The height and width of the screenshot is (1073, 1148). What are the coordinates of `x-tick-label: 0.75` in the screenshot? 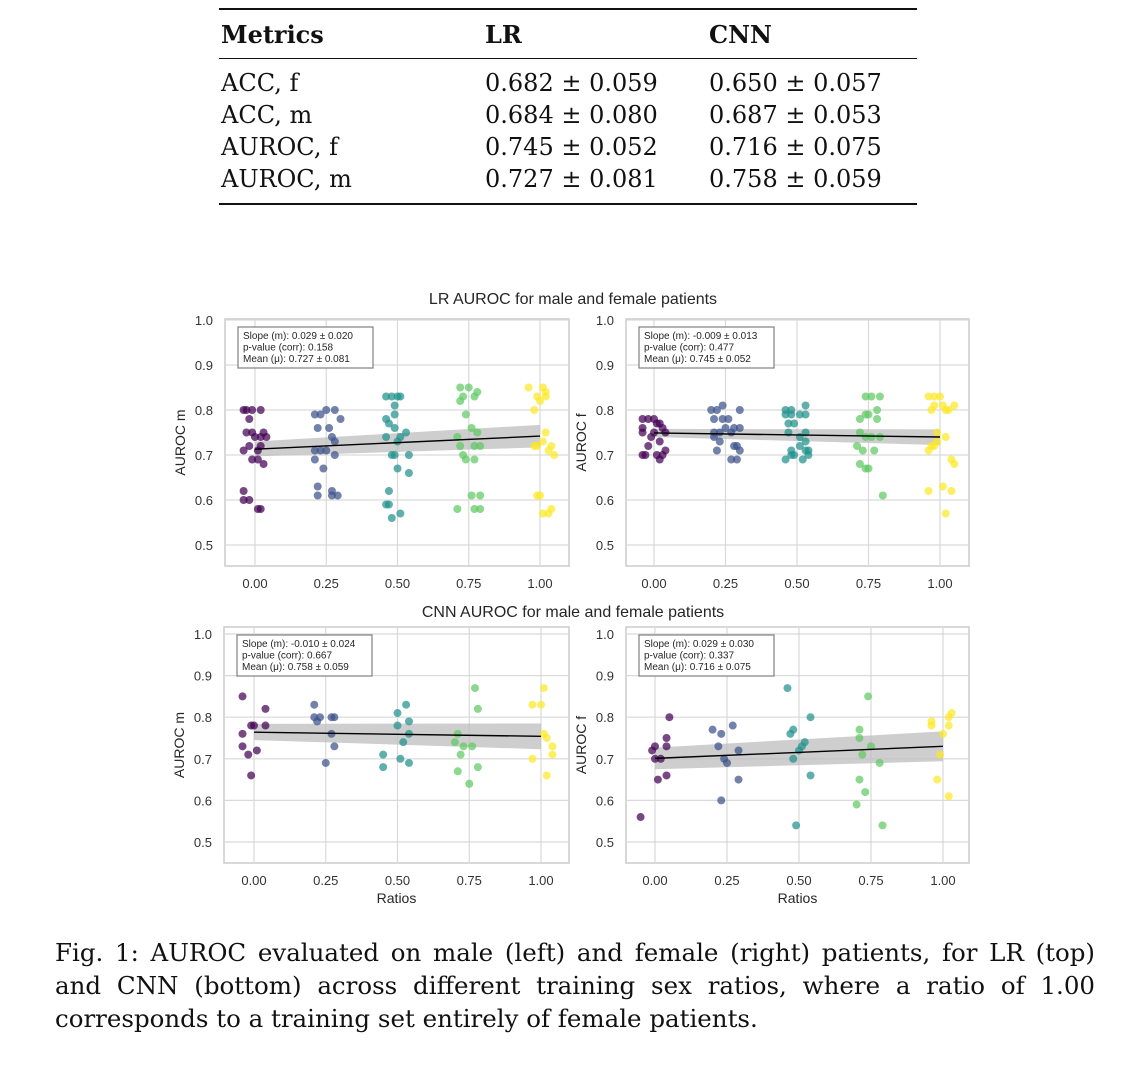 It's located at (868, 583).